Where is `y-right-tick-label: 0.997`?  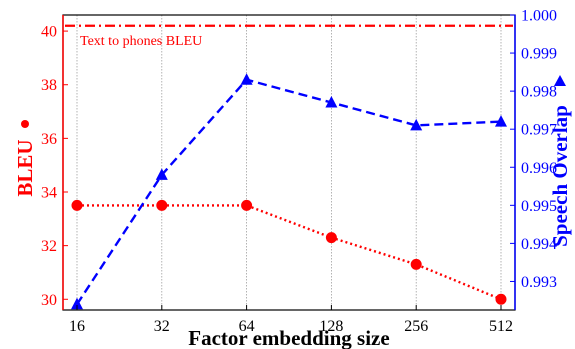 y-right-tick-label: 0.997 is located at coordinates (539, 130).